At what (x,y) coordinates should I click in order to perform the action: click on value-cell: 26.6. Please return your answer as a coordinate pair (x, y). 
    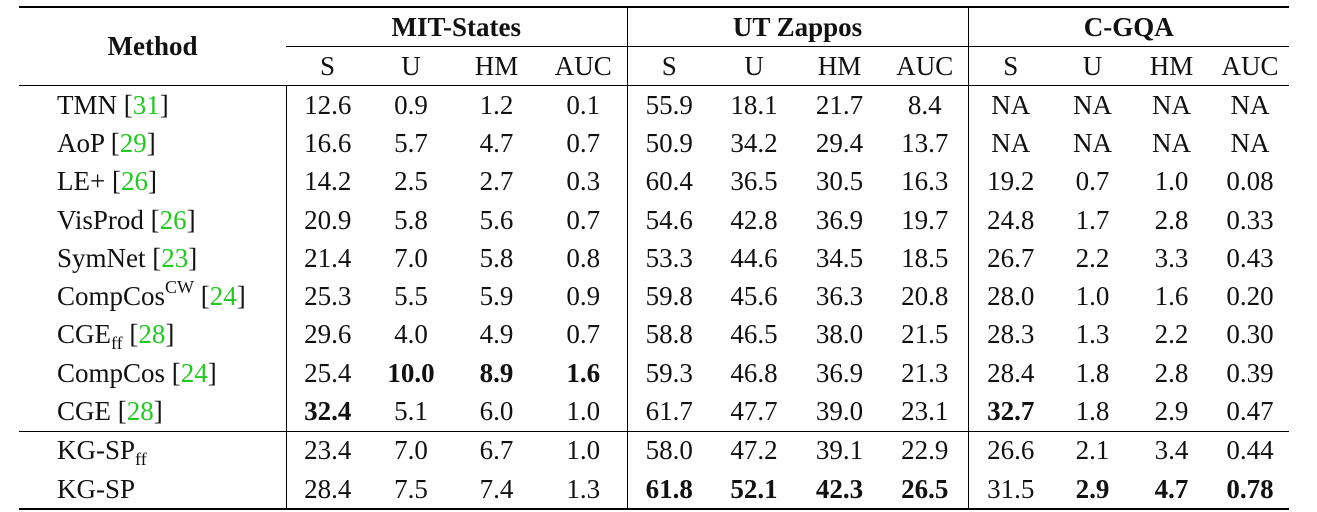
    Looking at the image, I should click on (1010, 450).